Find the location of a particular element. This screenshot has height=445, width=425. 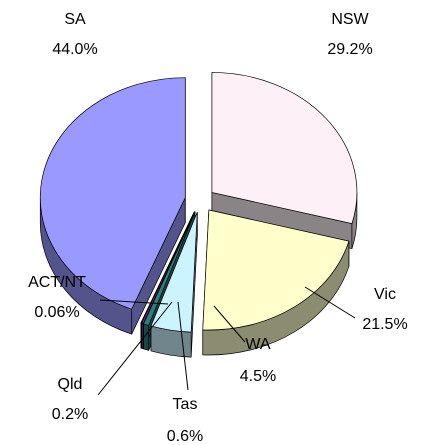

slice-side is located at coordinates (142, 336).